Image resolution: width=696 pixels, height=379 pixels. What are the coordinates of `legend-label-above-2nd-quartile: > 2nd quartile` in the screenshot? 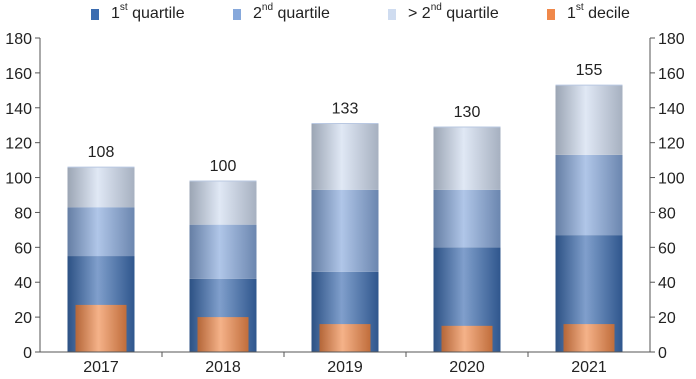 It's located at (453, 11).